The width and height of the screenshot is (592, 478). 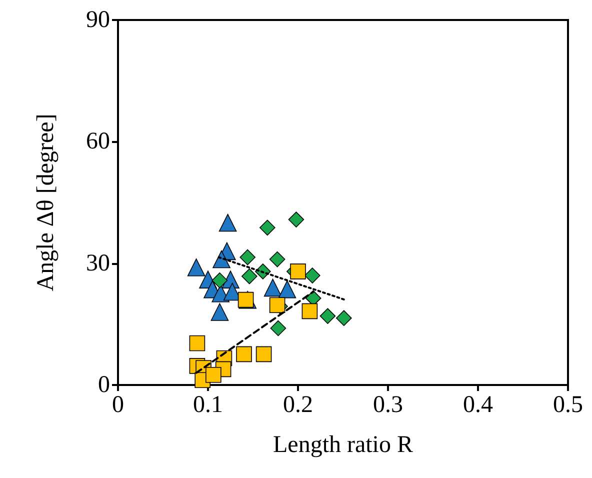 I want to click on x-tick-label: 0.3, so click(x=388, y=405).